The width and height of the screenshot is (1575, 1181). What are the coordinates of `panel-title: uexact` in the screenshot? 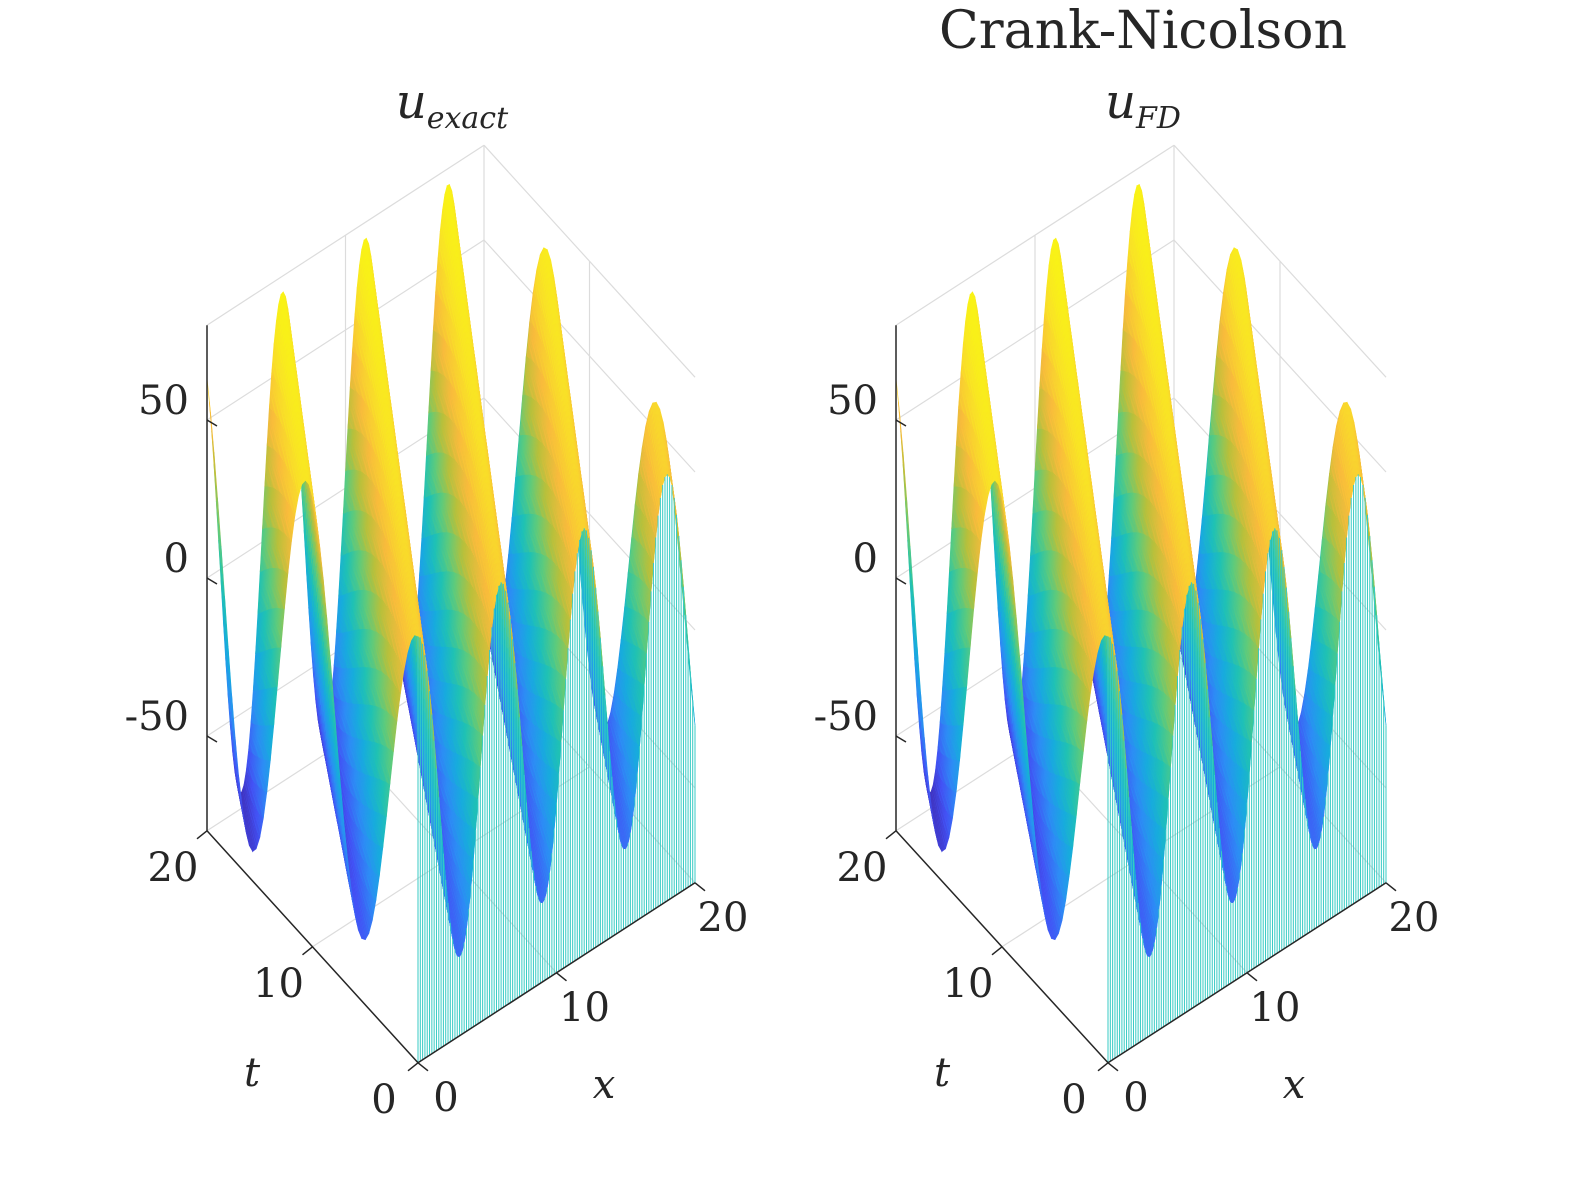 It's located at (452, 105).